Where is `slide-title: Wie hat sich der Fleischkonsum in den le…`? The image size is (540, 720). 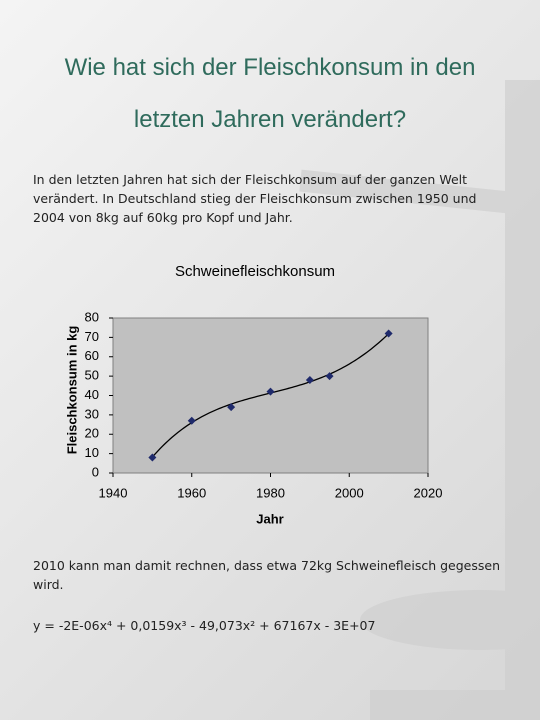
slide-title: Wie hat sich der Fleischkonsum in den le… is located at coordinates (270, 93).